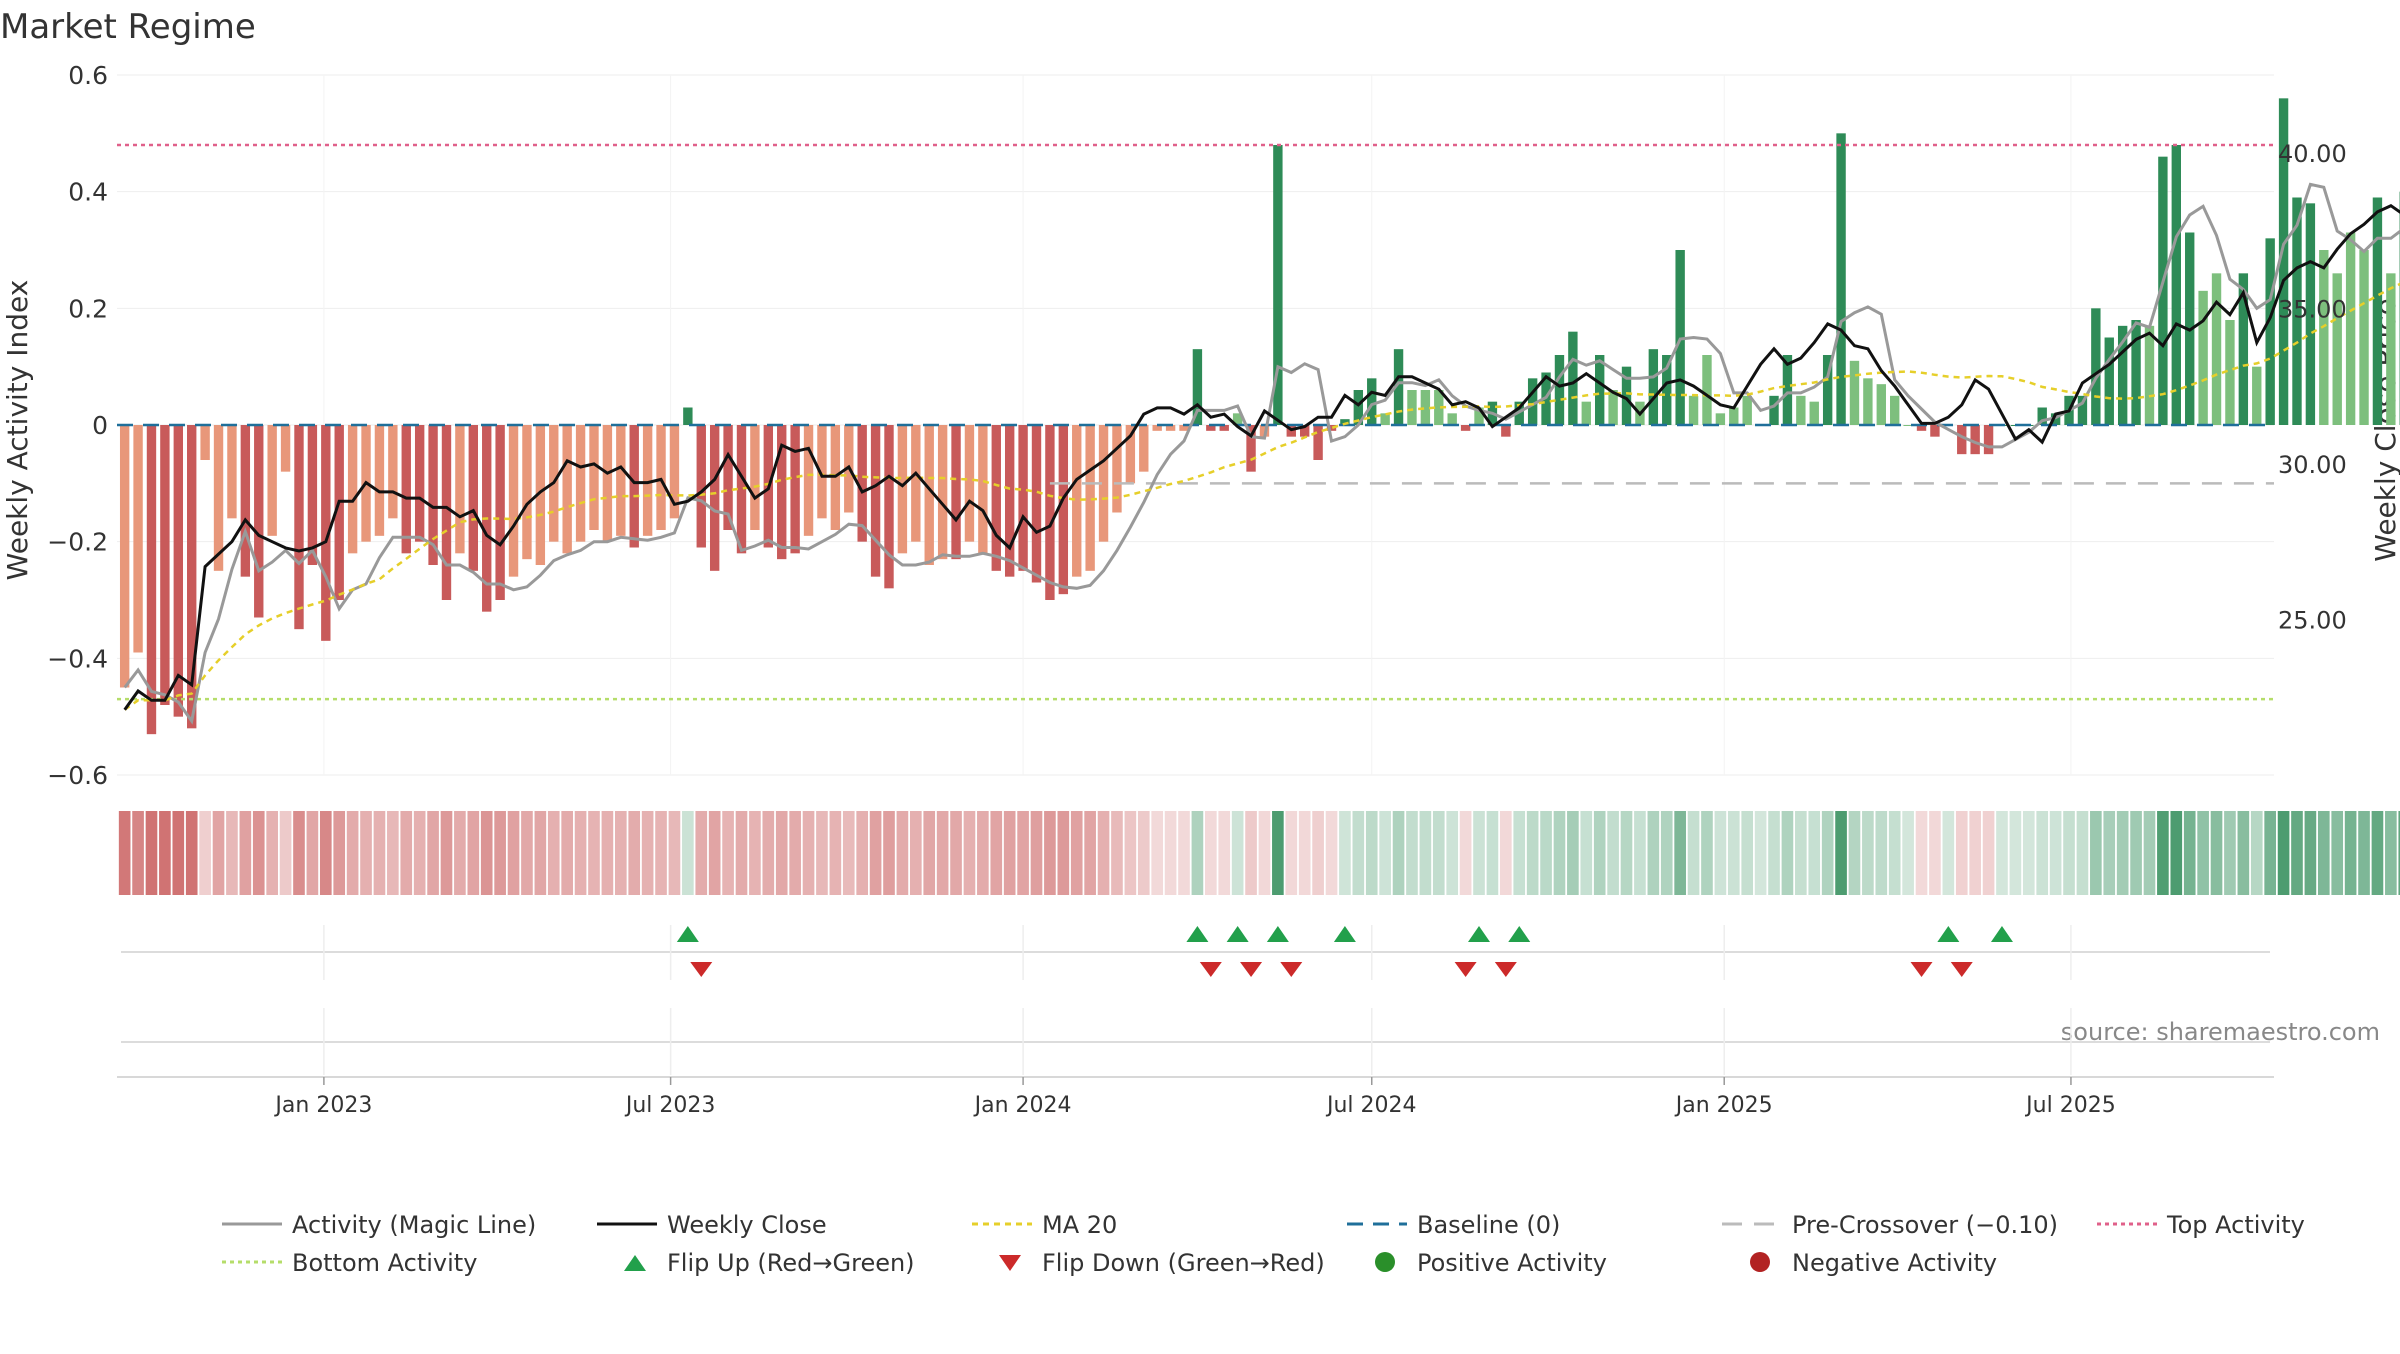 This screenshot has width=2400, height=1354. I want to click on y-left-tick-label: −0.6, so click(77, 775).